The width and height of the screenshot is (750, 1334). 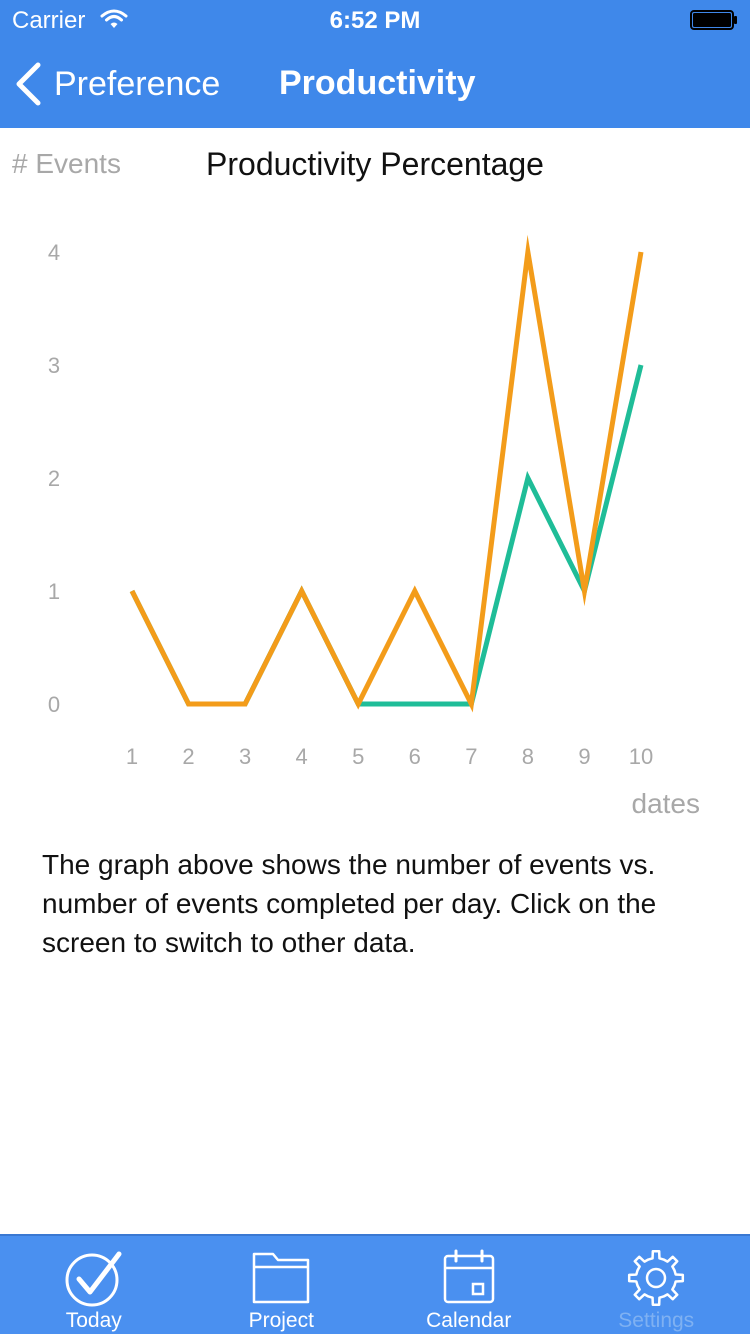 I want to click on folder-icon, so click(x=281, y=1278).